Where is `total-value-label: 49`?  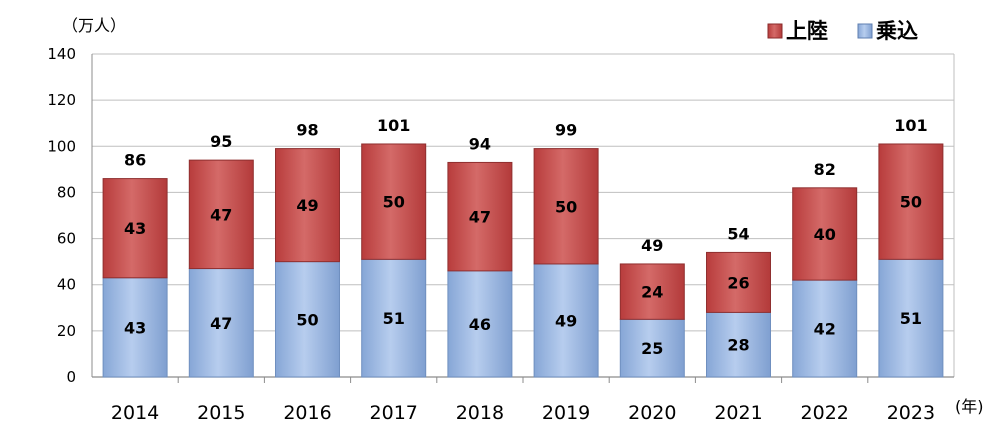 total-value-label: 49 is located at coordinates (652, 245).